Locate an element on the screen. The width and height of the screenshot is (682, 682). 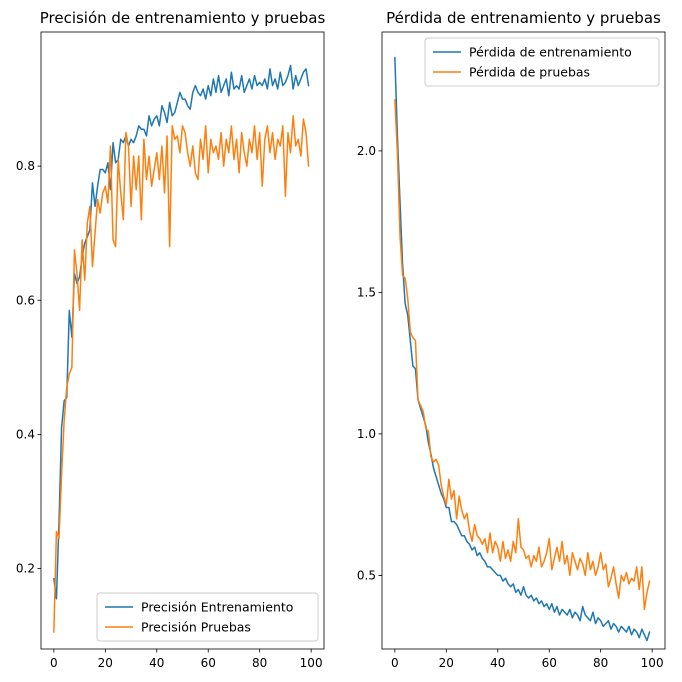
y-tick-label: 1.0 is located at coordinates (366, 434).